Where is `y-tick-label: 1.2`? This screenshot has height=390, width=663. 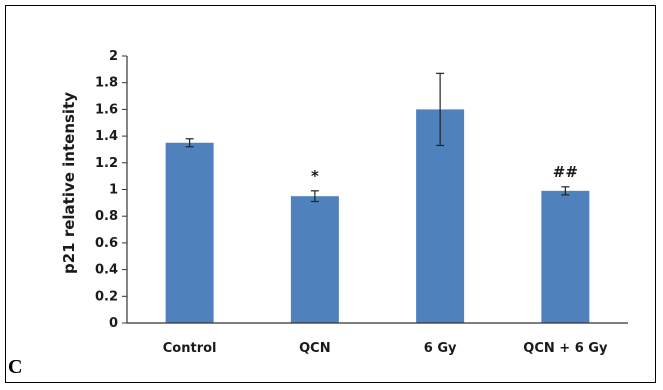
y-tick-label: 1.2 is located at coordinates (106, 163).